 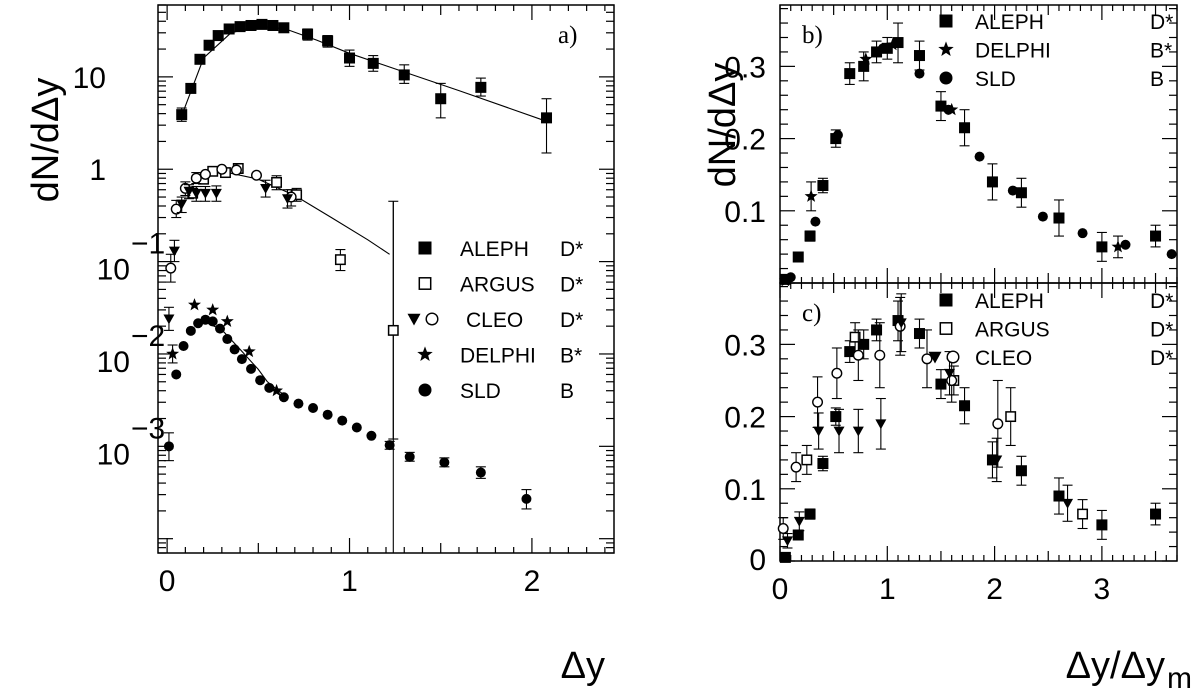 What do you see at coordinates (113, 362) in the screenshot?
I see `y-tick-label: 10` at bounding box center [113, 362].